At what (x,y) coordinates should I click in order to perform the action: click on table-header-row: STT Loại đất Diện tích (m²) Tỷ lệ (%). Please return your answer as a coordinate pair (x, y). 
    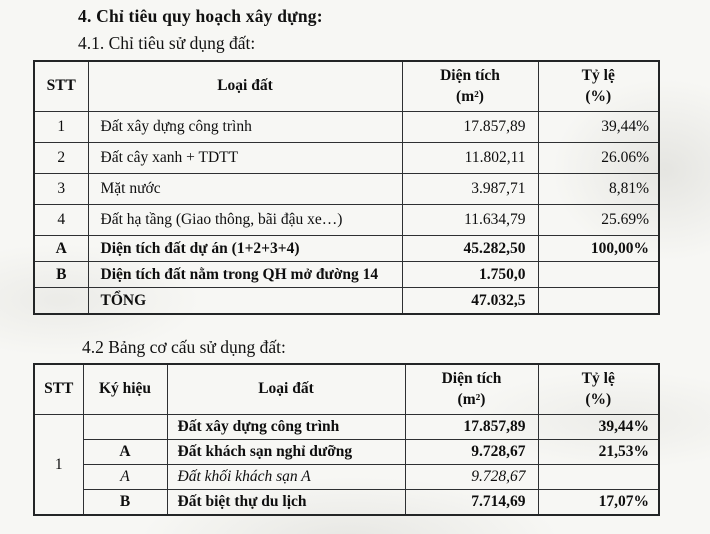
    Looking at the image, I should click on (346, 86).